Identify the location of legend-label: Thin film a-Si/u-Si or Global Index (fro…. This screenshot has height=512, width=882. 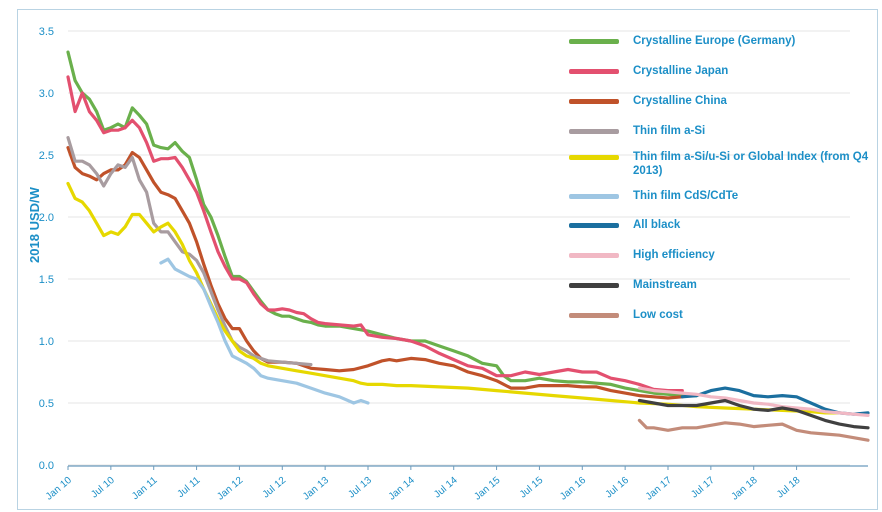
(751, 164).